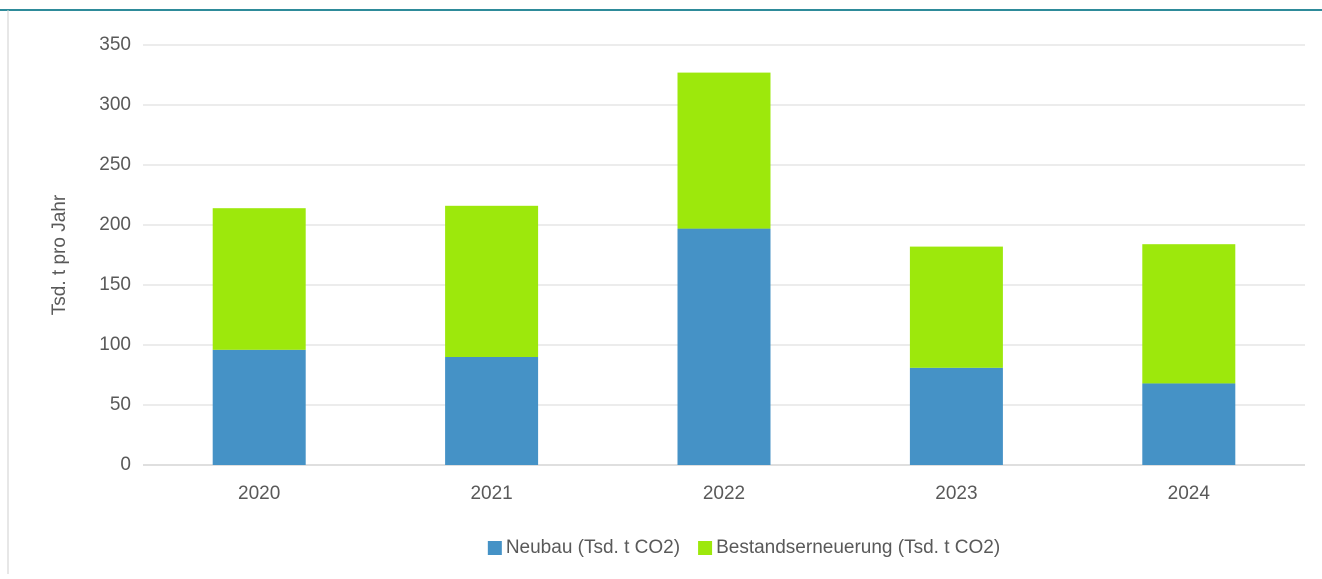 The height and width of the screenshot is (579, 1322). What do you see at coordinates (115, 284) in the screenshot?
I see `y-tick-label: 150` at bounding box center [115, 284].